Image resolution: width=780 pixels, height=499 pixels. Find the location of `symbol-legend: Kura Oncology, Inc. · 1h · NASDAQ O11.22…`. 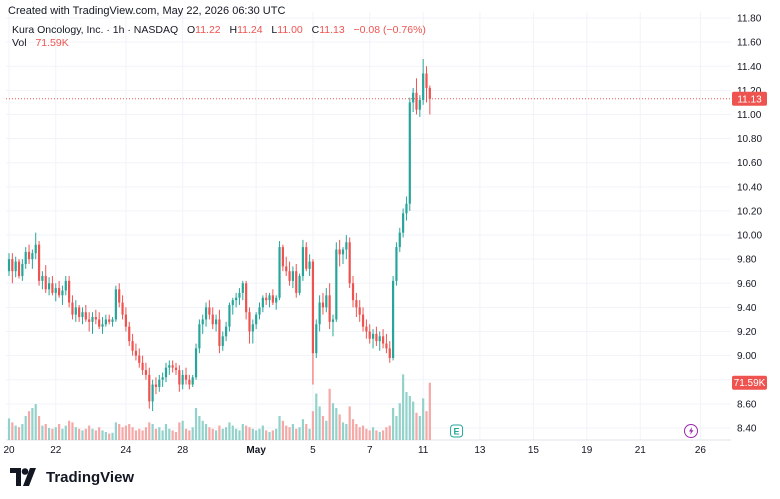

symbol-legend: Kura Oncology, Inc. · 1h · NASDAQ O11.22… is located at coordinates (219, 30).